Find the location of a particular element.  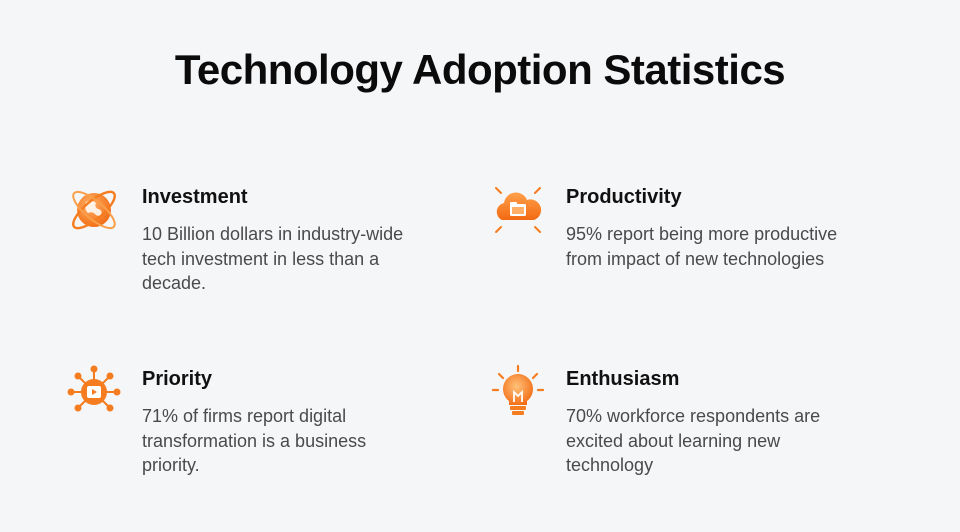

stat-title: Productivity is located at coordinates (624, 197).